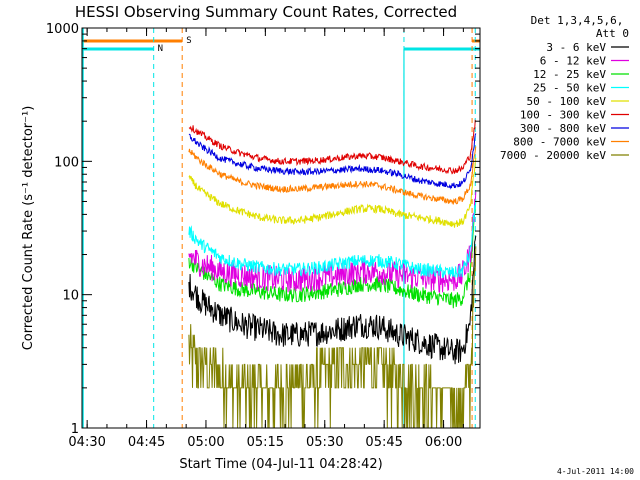 The image size is (640, 480). What do you see at coordinates (28, 228) in the screenshot?
I see `y-axis-label: Corrected Count Rate (s⁻¹ detector⁻¹)` at bounding box center [28, 228].